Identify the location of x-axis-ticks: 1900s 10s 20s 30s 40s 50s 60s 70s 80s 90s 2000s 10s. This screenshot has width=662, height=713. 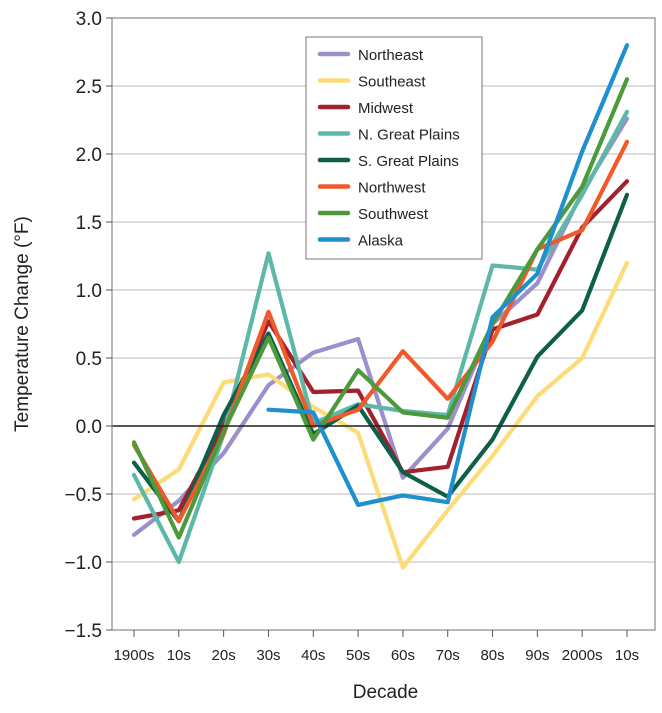
(376, 647).